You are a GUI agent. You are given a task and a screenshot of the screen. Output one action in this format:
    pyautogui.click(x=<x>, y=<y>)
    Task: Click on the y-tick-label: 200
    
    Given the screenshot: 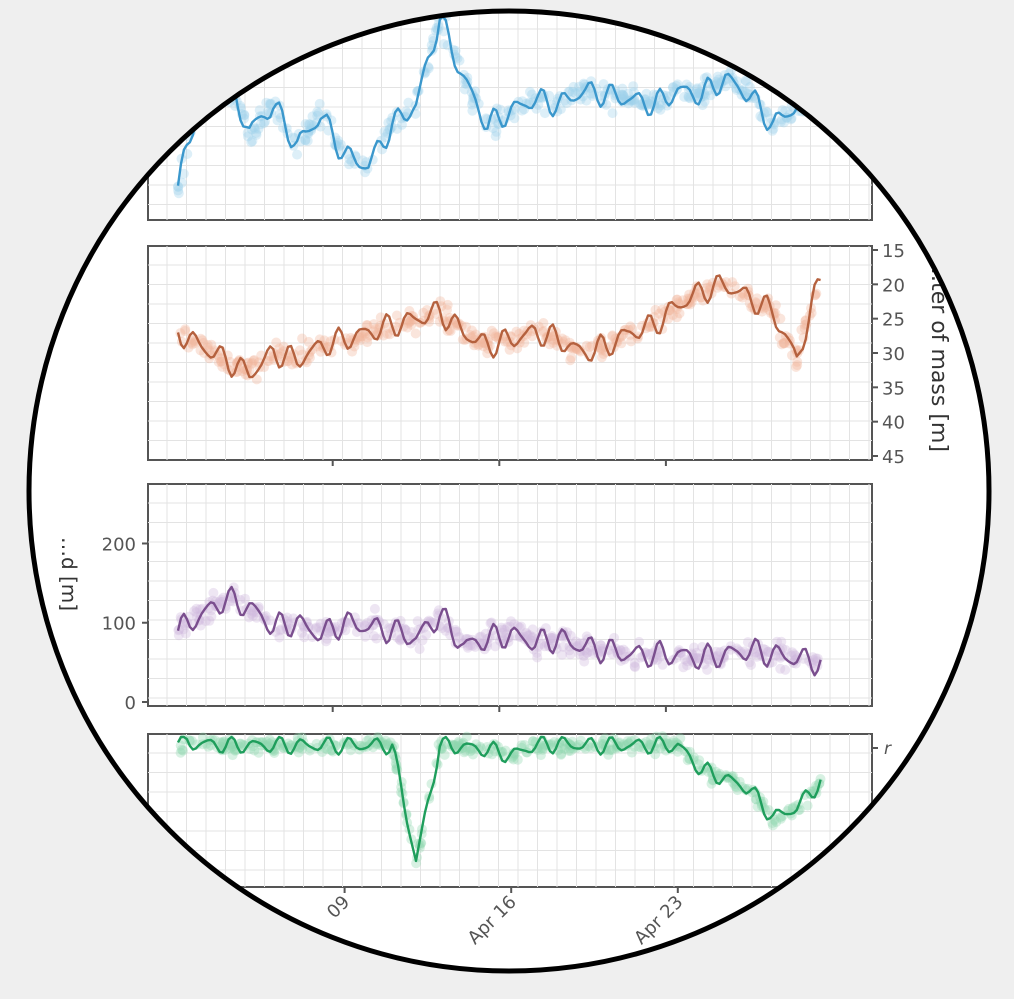 What is the action you would take?
    pyautogui.click(x=119, y=544)
    